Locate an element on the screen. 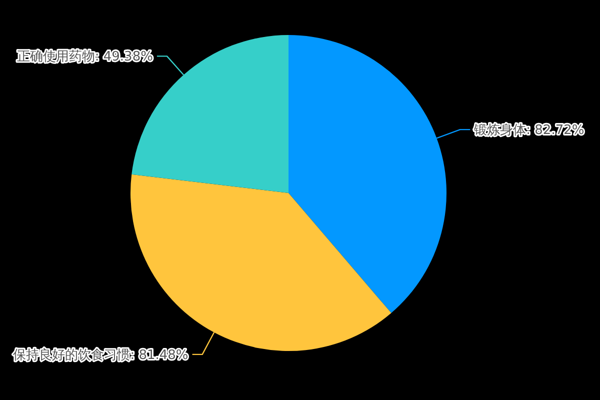 Image resolution: width=600 pixels, height=400 pixels. slice-label: 保持良好的饮食习惯: 81.48% is located at coordinates (100, 355).